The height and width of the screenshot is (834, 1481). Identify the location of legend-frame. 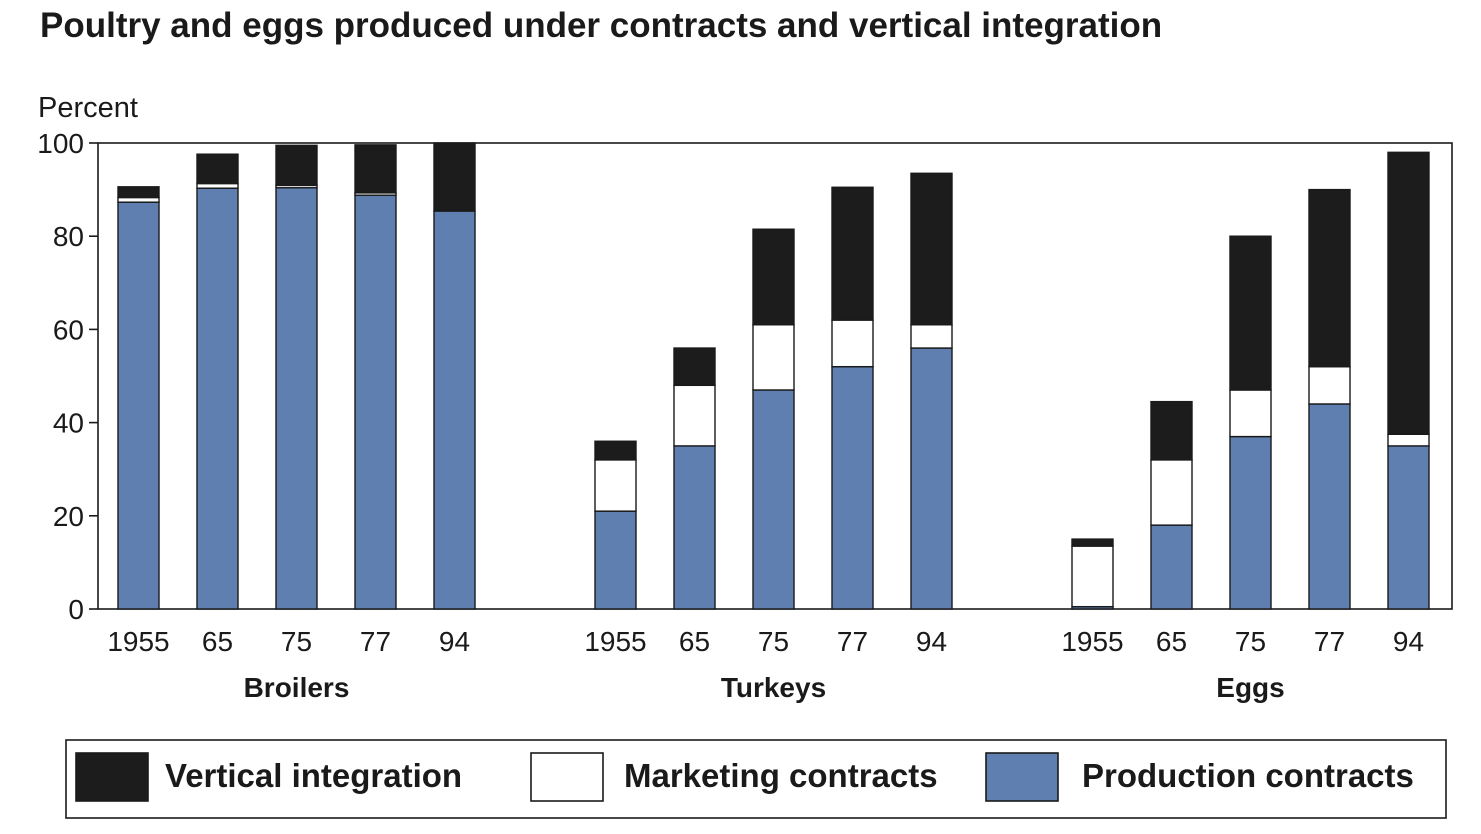
(756, 779).